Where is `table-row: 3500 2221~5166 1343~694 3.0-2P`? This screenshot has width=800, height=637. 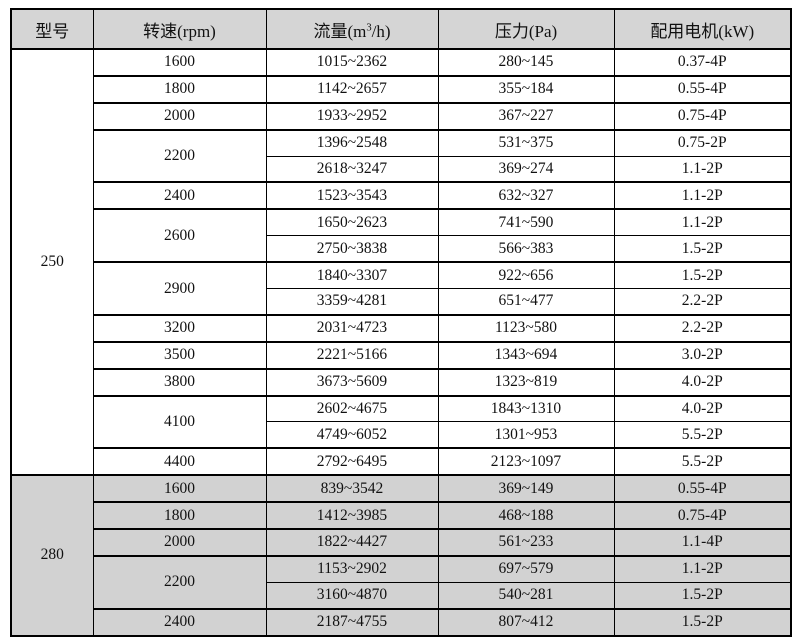 table-row: 3500 2221~5166 1343~694 3.0-2P is located at coordinates (401, 355).